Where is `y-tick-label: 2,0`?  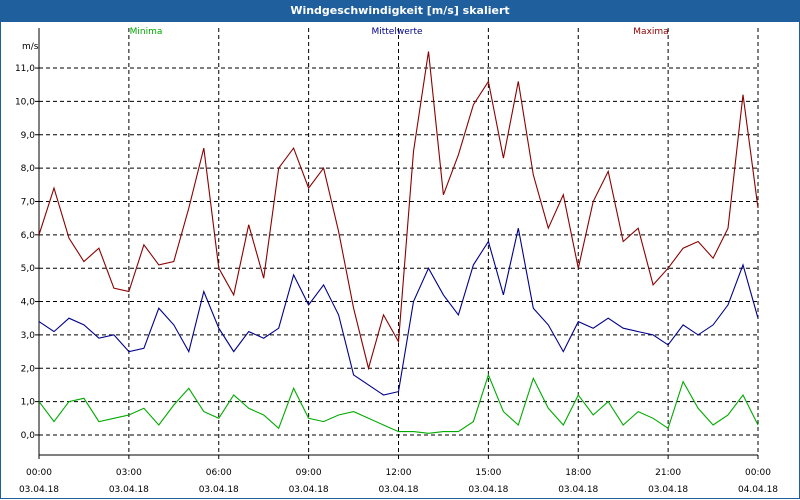
y-tick-label: 2,0 is located at coordinates (28, 369).